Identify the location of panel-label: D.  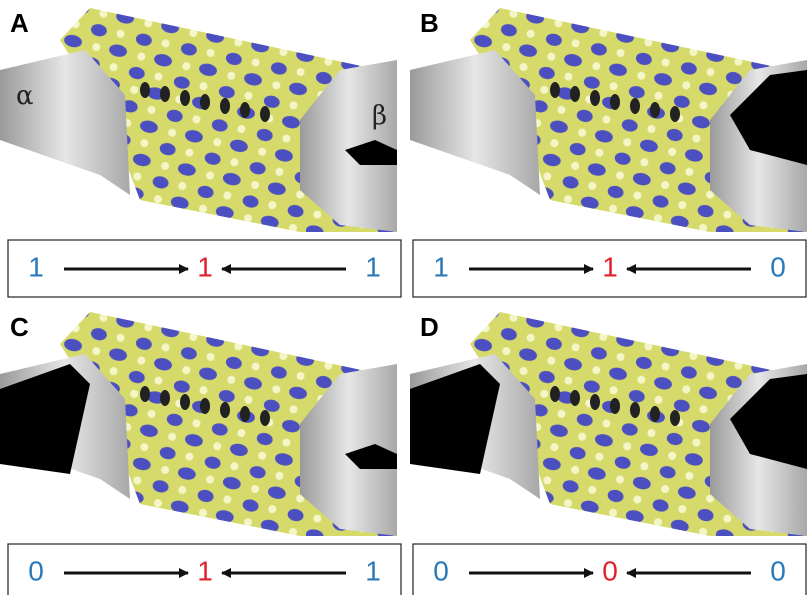
(429, 327).